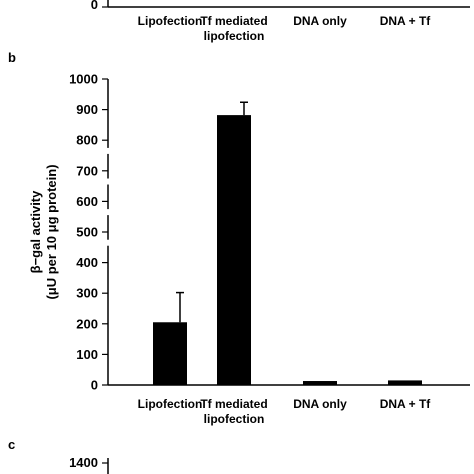 The width and height of the screenshot is (474, 474). What do you see at coordinates (170, 404) in the screenshot?
I see `panel-b-category-label: Lipofection` at bounding box center [170, 404].